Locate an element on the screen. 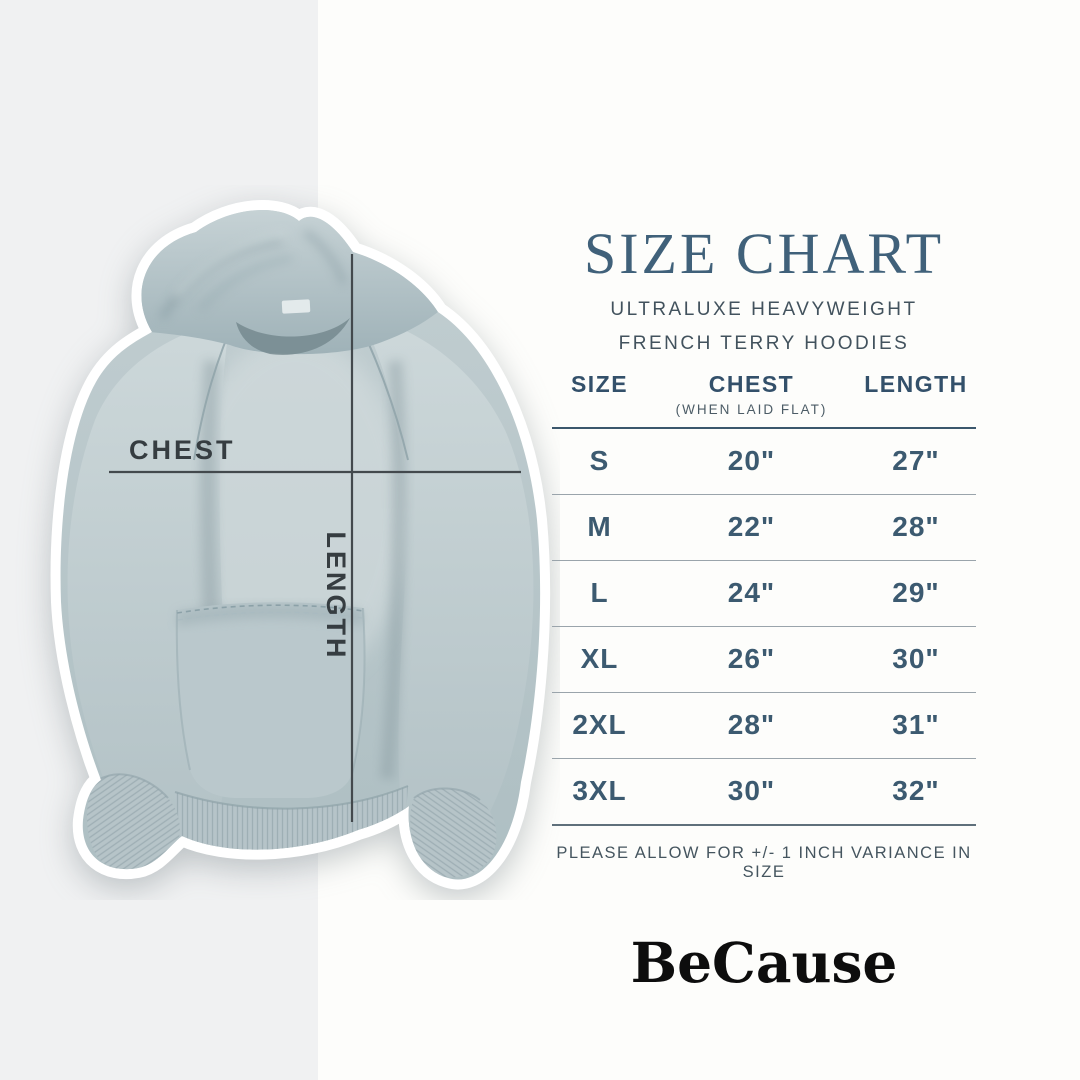  size-value: M is located at coordinates (599, 527).